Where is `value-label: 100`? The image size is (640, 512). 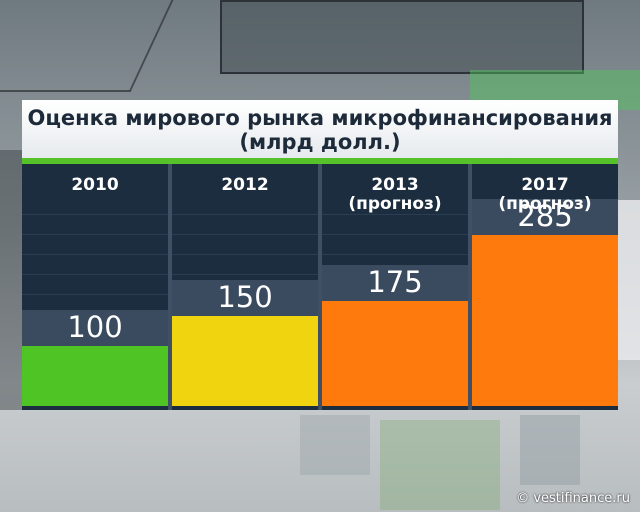 value-label: 100 is located at coordinates (95, 327).